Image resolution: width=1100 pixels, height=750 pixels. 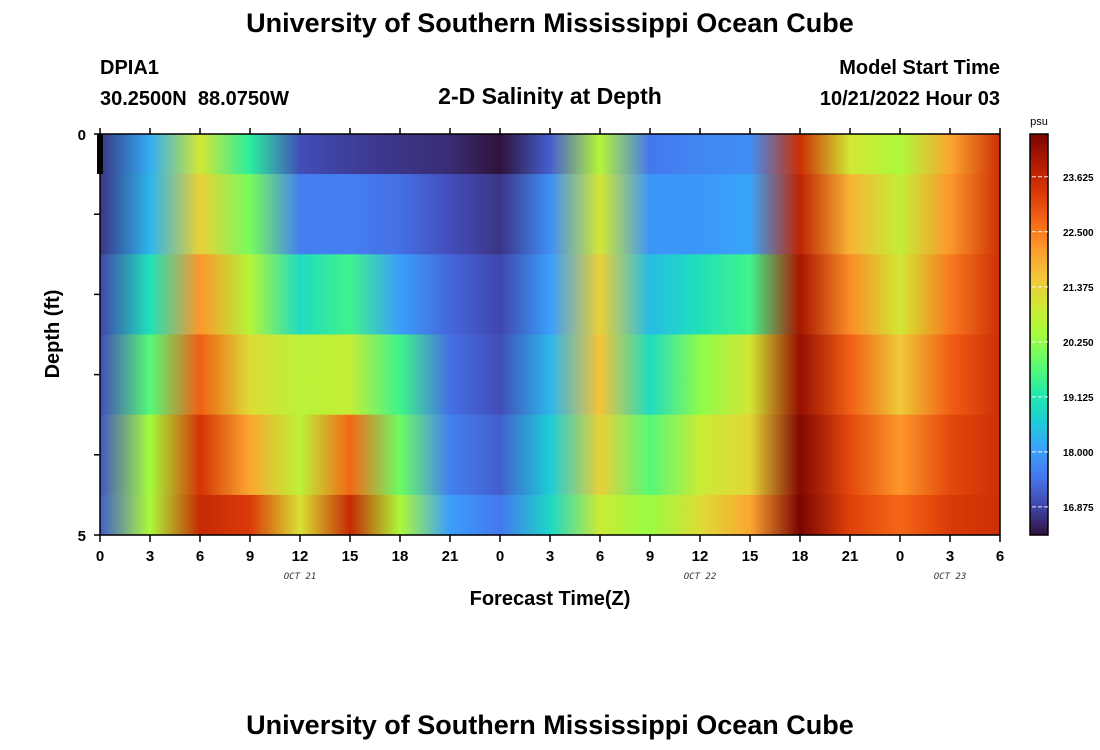 What do you see at coordinates (1078, 233) in the screenshot?
I see `colorbar-label: 22.500` at bounding box center [1078, 233].